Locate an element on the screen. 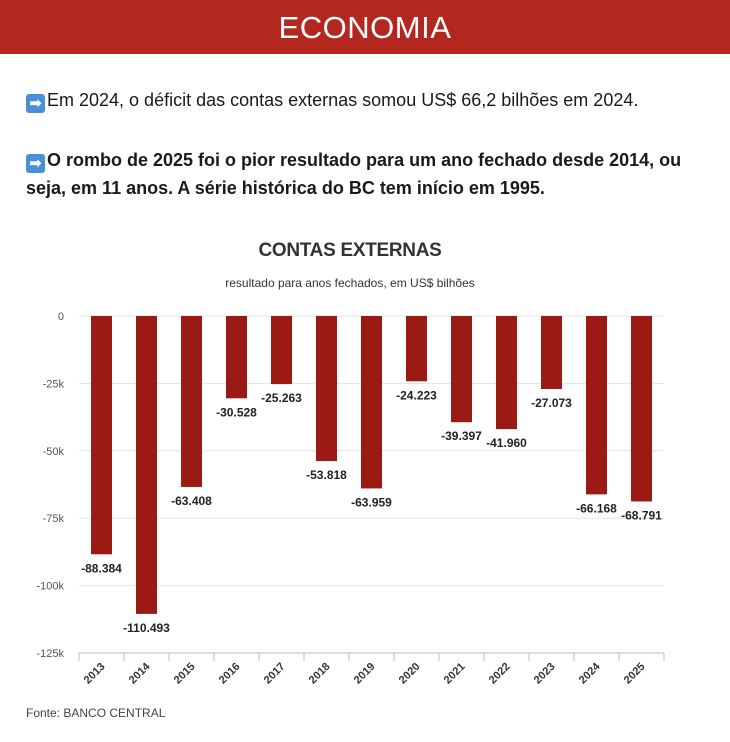 This screenshot has width=730, height=742. bar-2016 is located at coordinates (236, 357).